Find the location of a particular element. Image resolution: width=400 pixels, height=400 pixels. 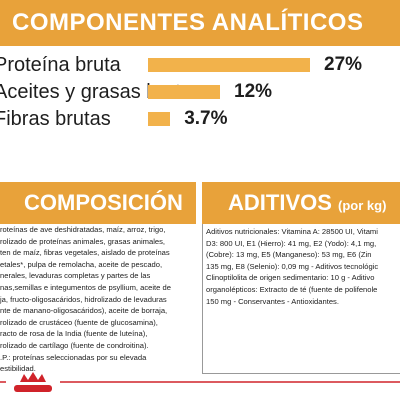

logo-banner is located at coordinates (33, 388).